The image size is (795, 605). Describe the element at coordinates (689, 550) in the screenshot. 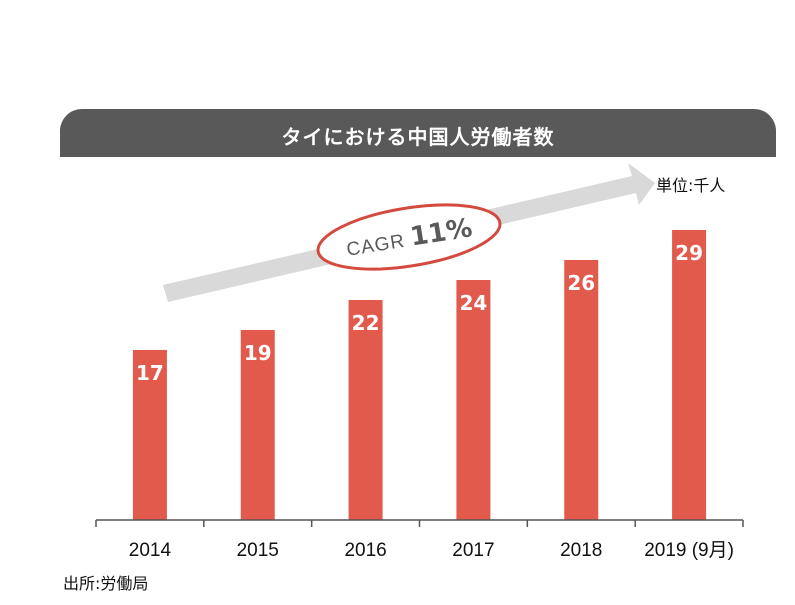

I see `x-tick-label-5: 2019 (9月)` at that location.